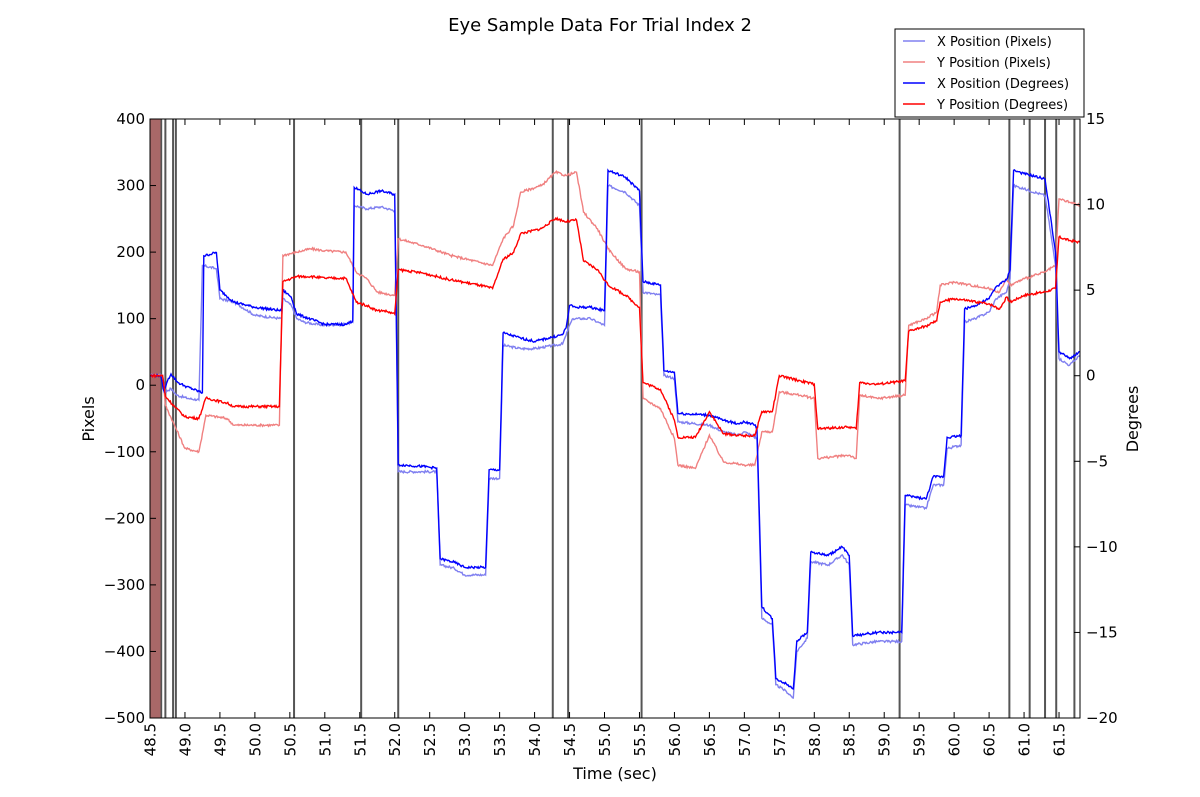 The width and height of the screenshot is (1200, 797). What do you see at coordinates (1095, 205) in the screenshot?
I see `y2-tick-label-1: 10` at bounding box center [1095, 205].